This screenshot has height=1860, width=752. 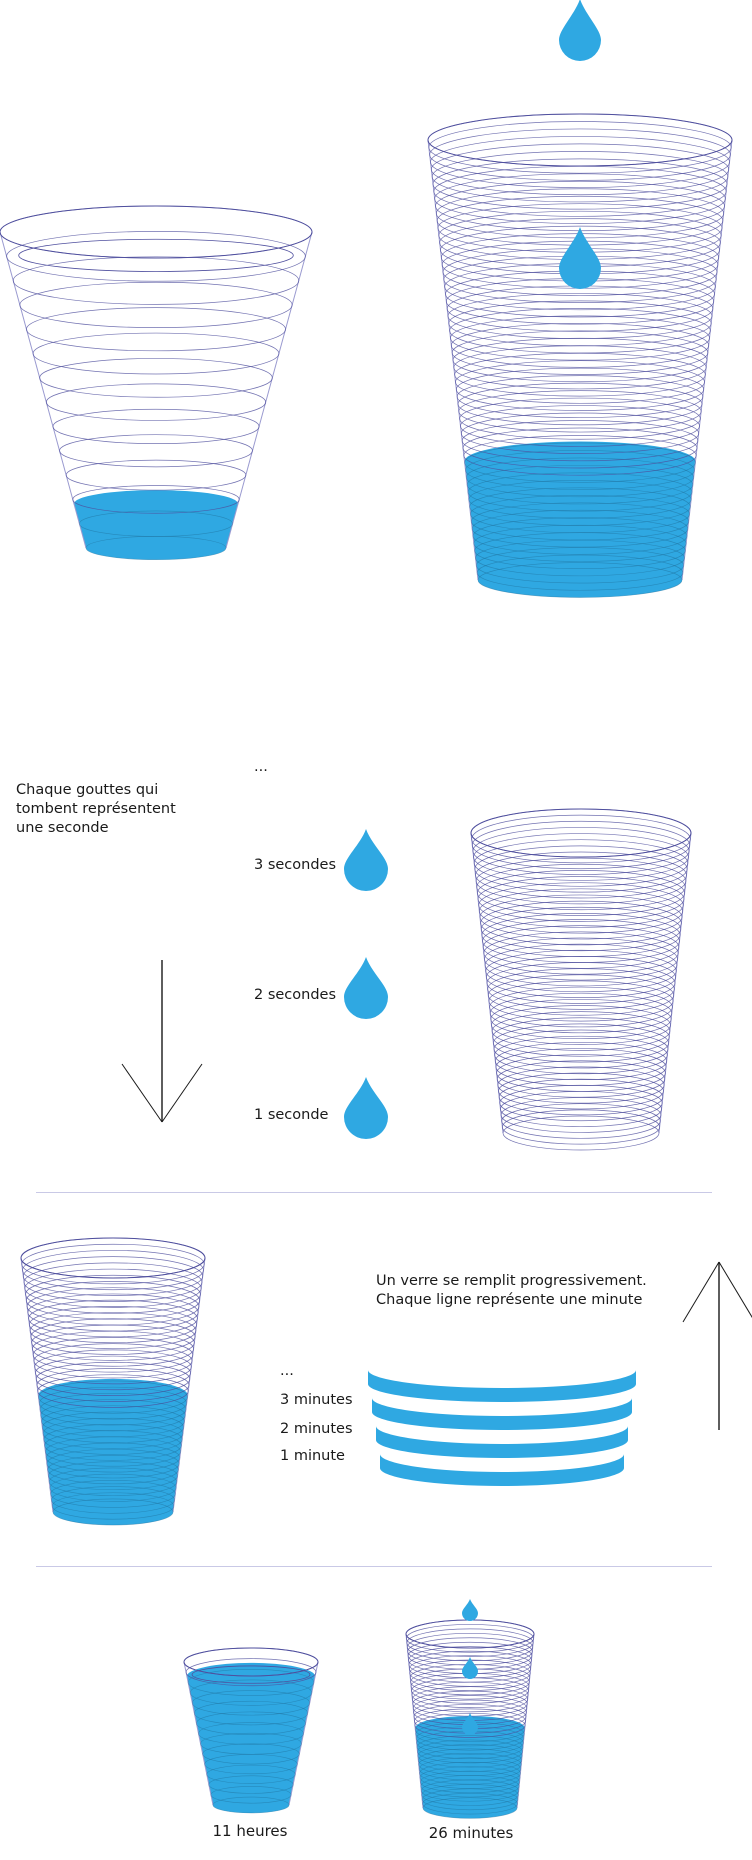 I want to click on glass-half-filled, so click(x=113, y=1381).